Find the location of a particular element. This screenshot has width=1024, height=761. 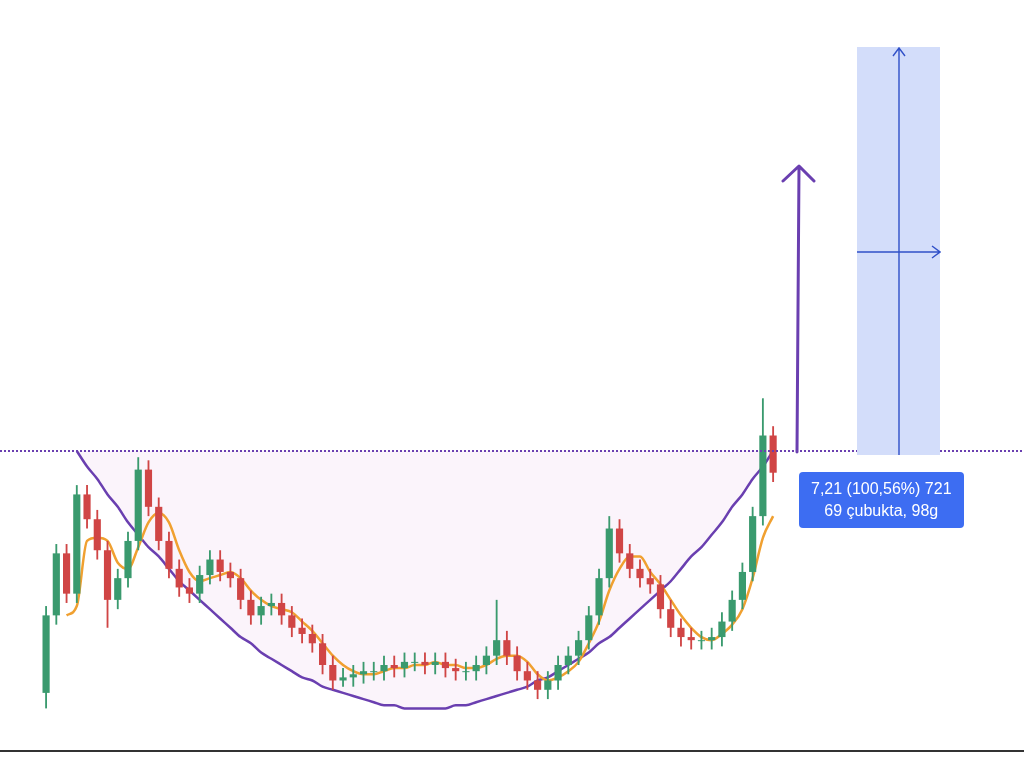

annotation: 7,21 (100,56%) 721 69 çubukta, 98g is located at coordinates (881, 500).